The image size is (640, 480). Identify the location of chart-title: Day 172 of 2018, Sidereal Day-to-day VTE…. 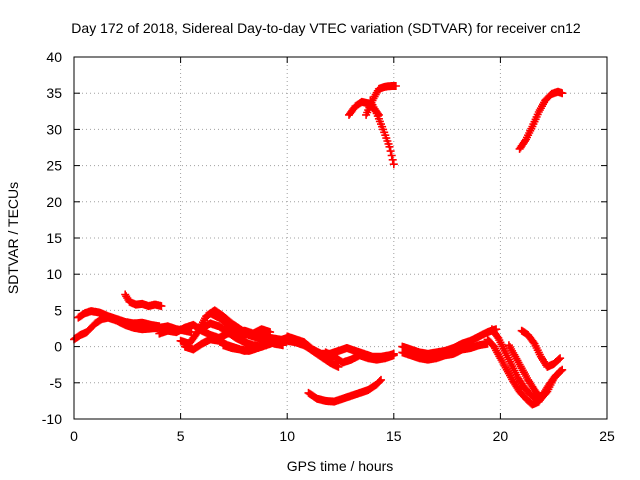
(326, 28).